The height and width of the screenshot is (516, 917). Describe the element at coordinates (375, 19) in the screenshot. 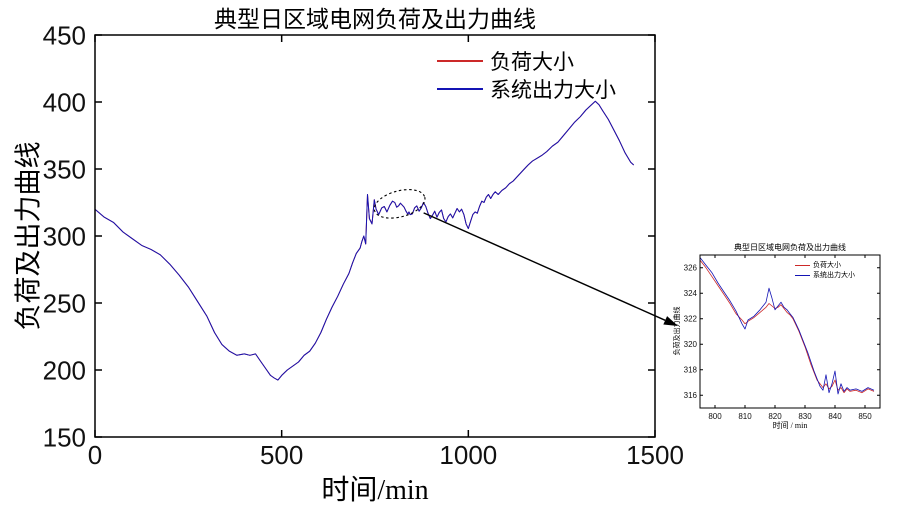

I see `main-chart-title: 典型日区域电网负荷及出力曲线` at that location.